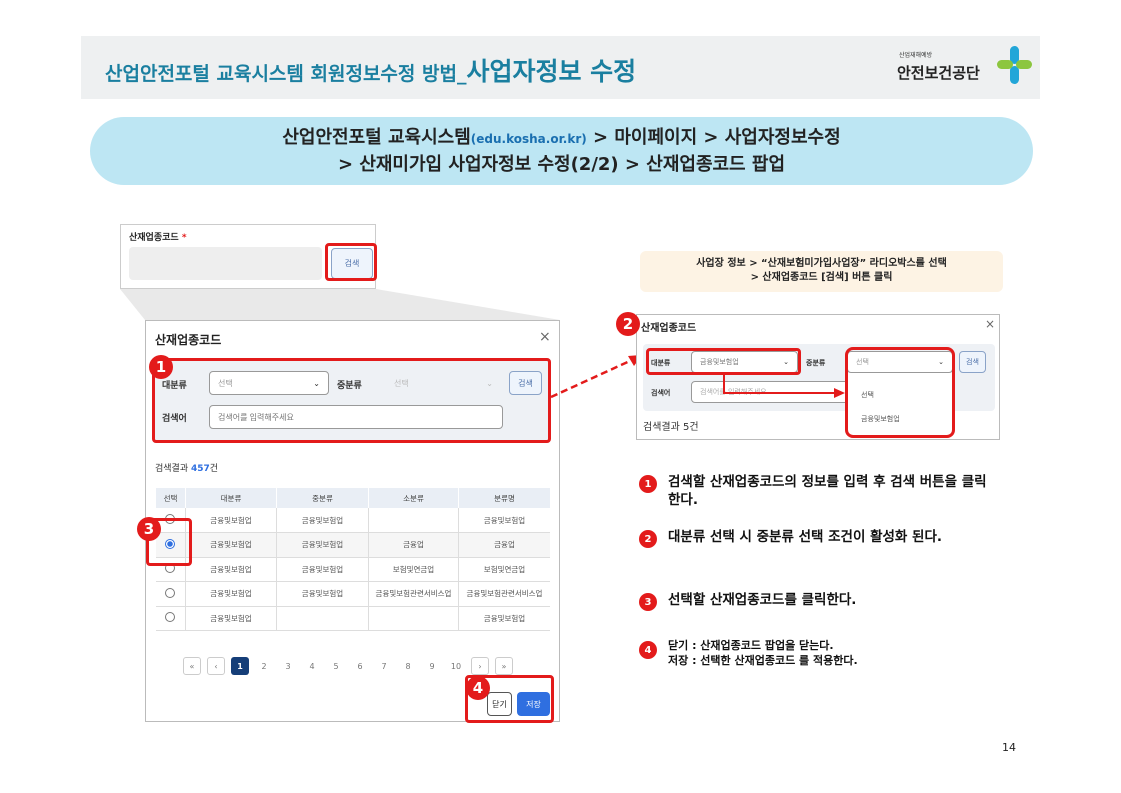  I want to click on table-row: 금융및보험업 금융및보험업 금융및보험업, so click(352, 520).